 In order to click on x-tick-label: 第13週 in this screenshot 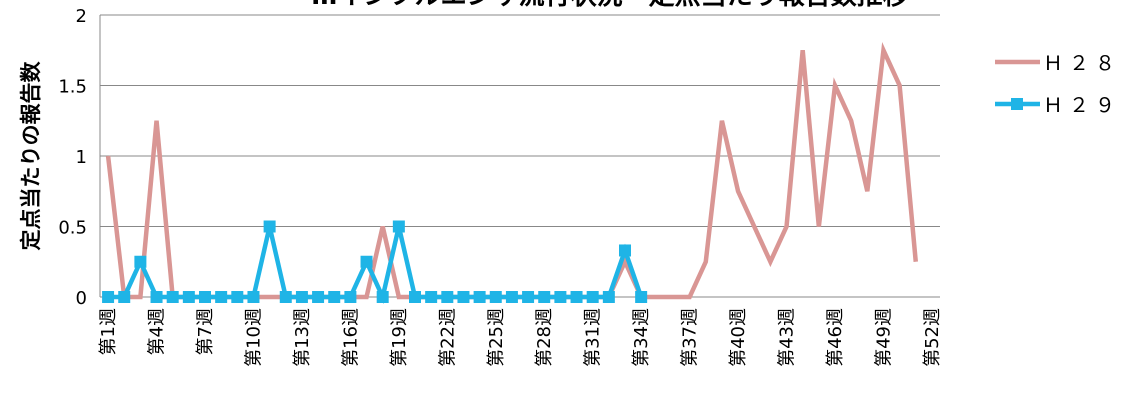, I will do `click(302, 337)`.